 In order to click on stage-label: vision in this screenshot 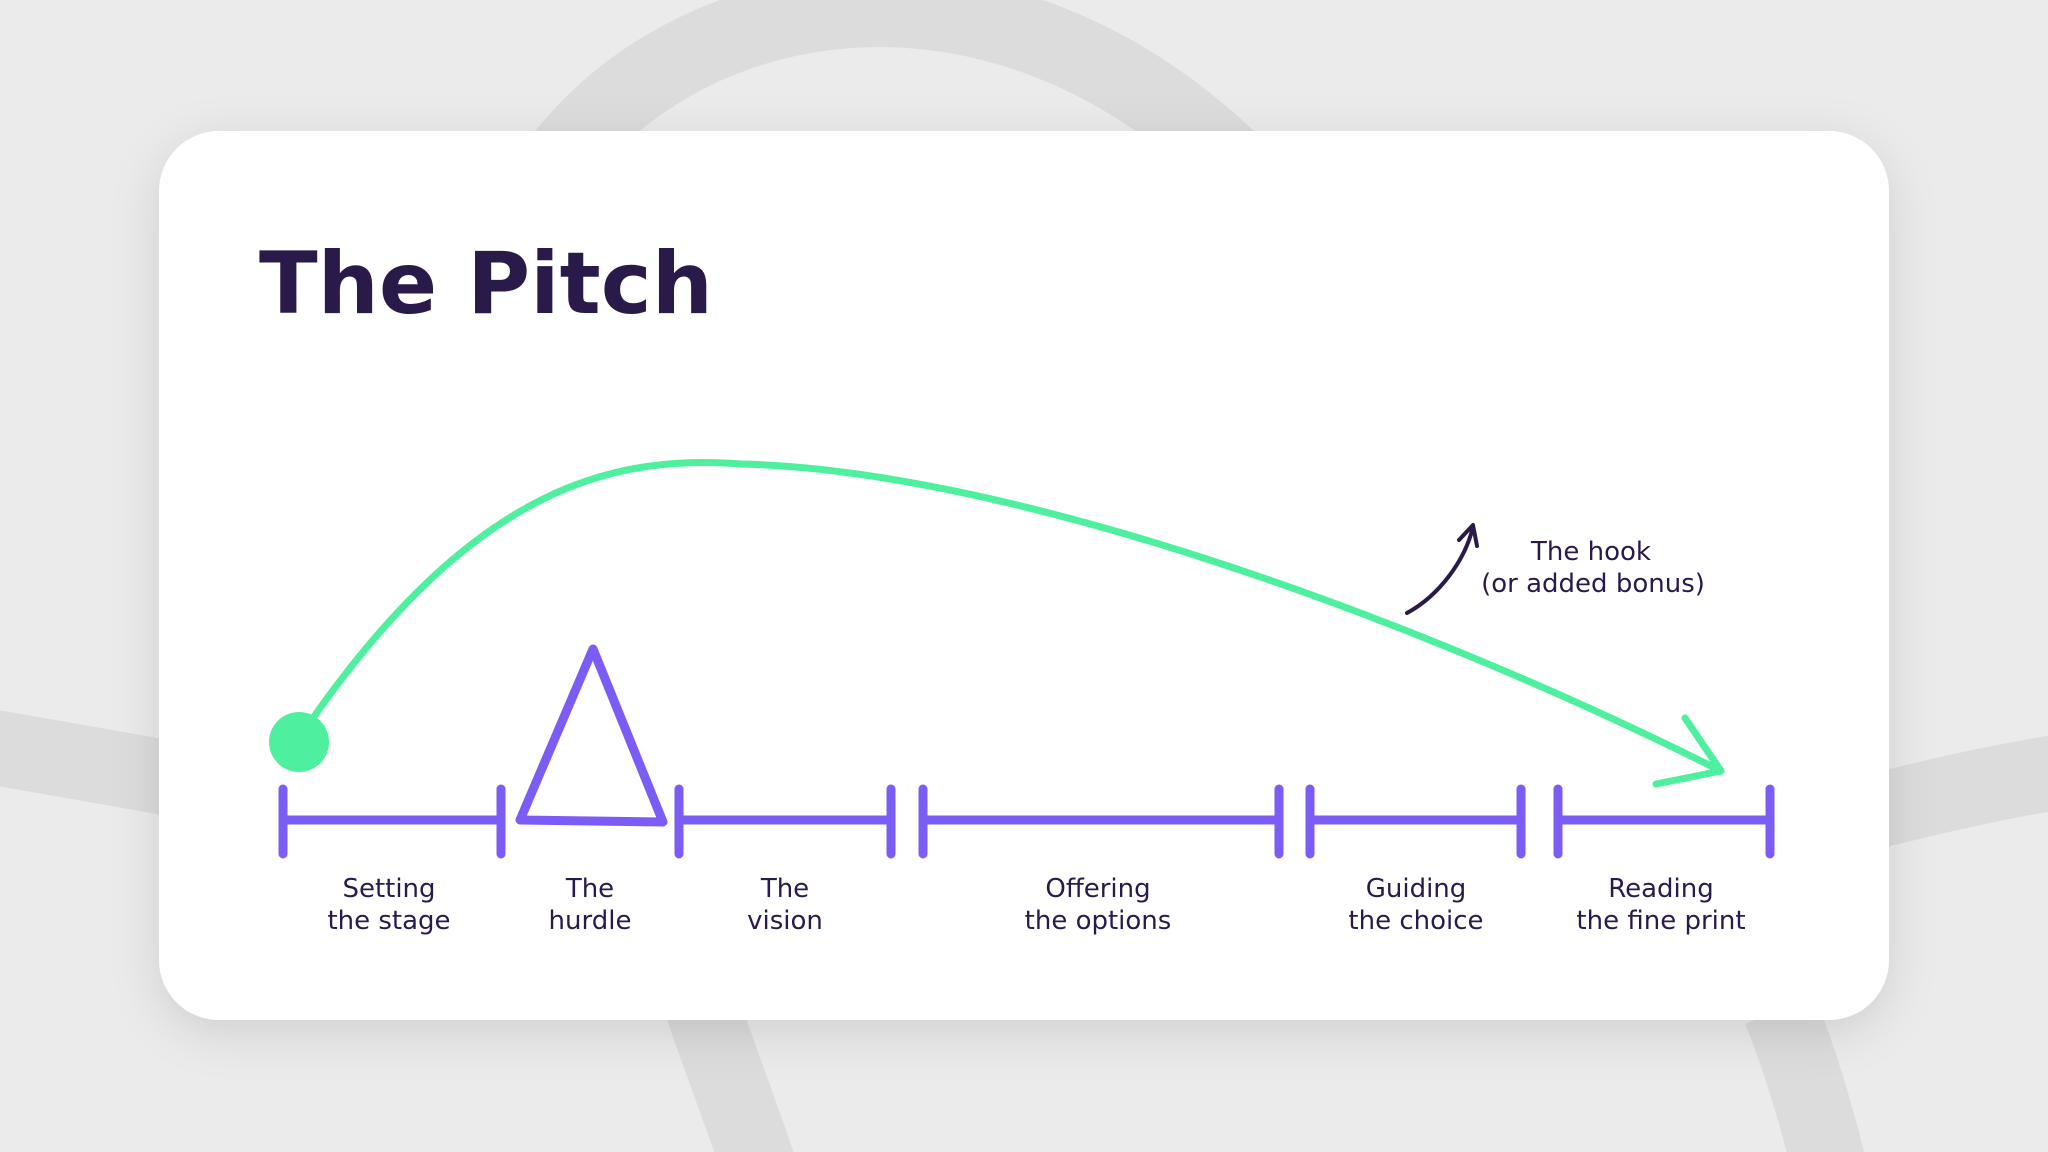, I will do `click(785, 921)`.